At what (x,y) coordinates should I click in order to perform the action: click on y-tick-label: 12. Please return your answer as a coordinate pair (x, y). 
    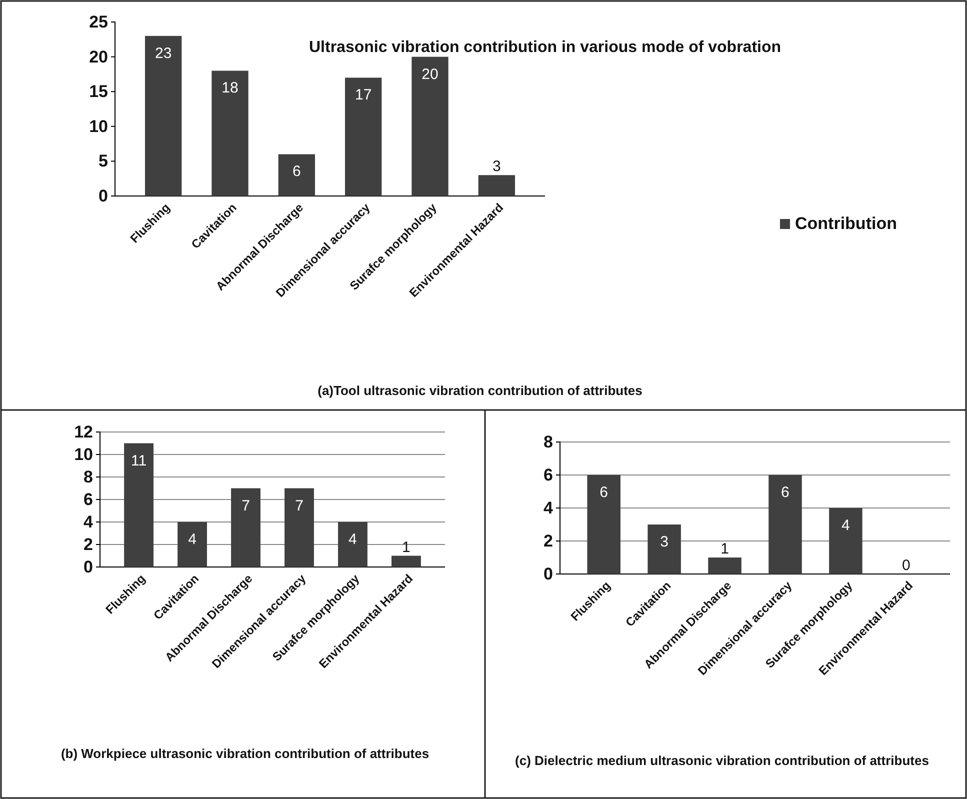
    Looking at the image, I should click on (83, 432).